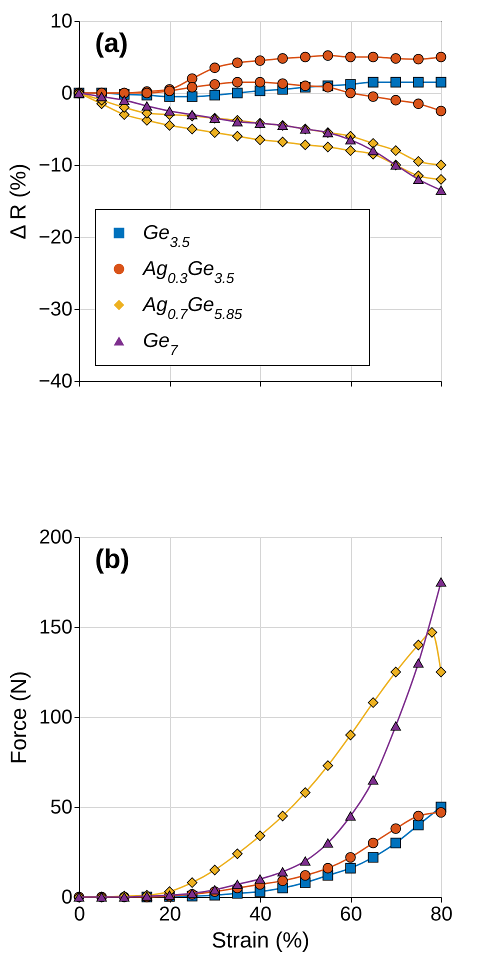  What do you see at coordinates (55, 309) in the screenshot?
I see `y-tick-label: −30` at bounding box center [55, 309].